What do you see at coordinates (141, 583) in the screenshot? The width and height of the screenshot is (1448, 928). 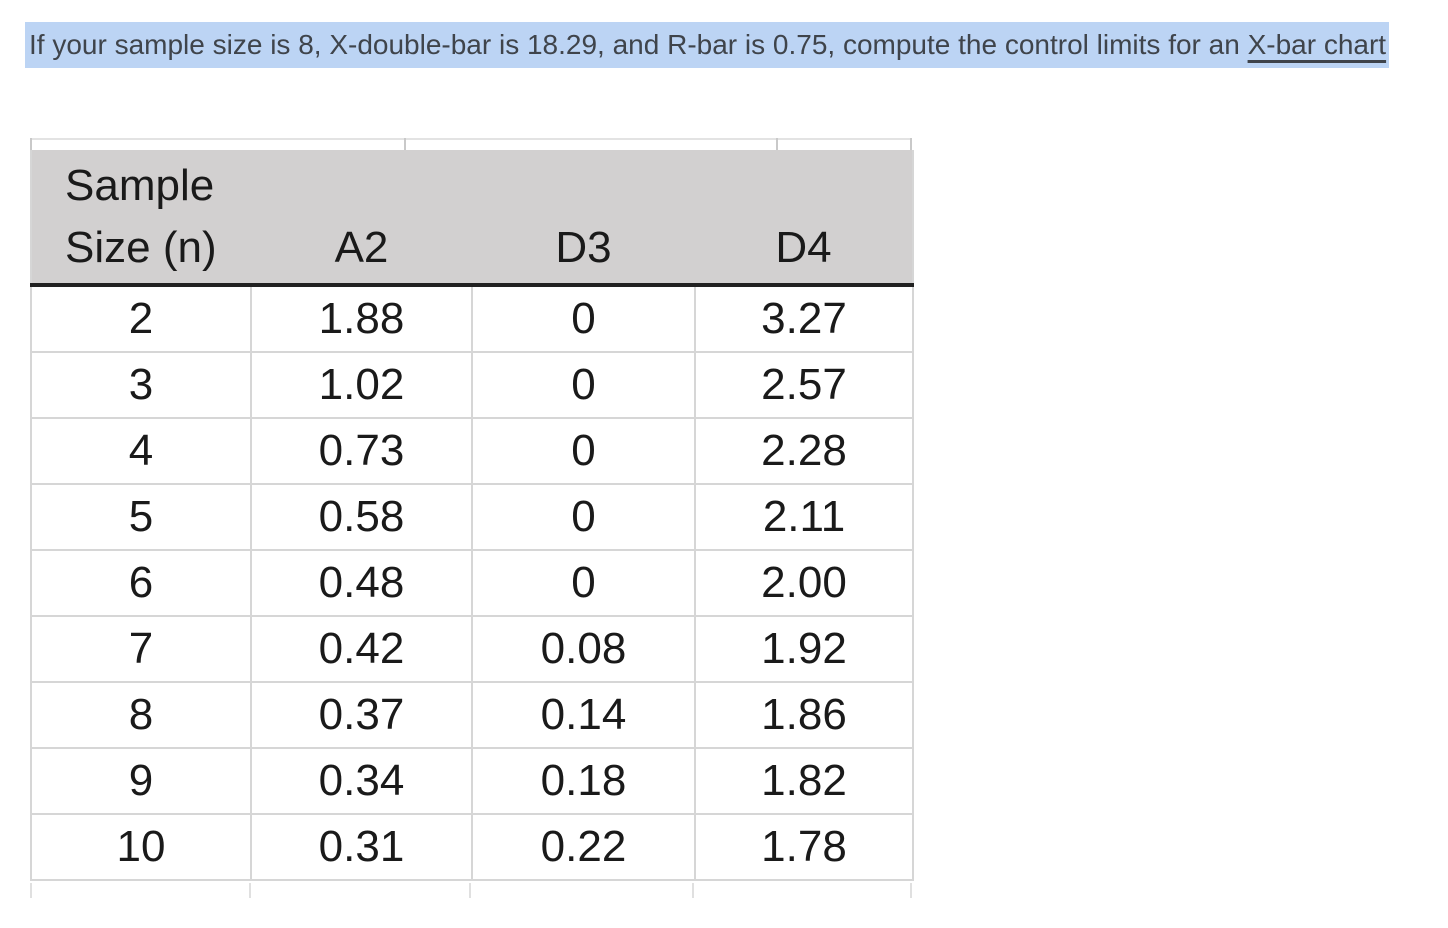 I see `table-cell: 6` at bounding box center [141, 583].